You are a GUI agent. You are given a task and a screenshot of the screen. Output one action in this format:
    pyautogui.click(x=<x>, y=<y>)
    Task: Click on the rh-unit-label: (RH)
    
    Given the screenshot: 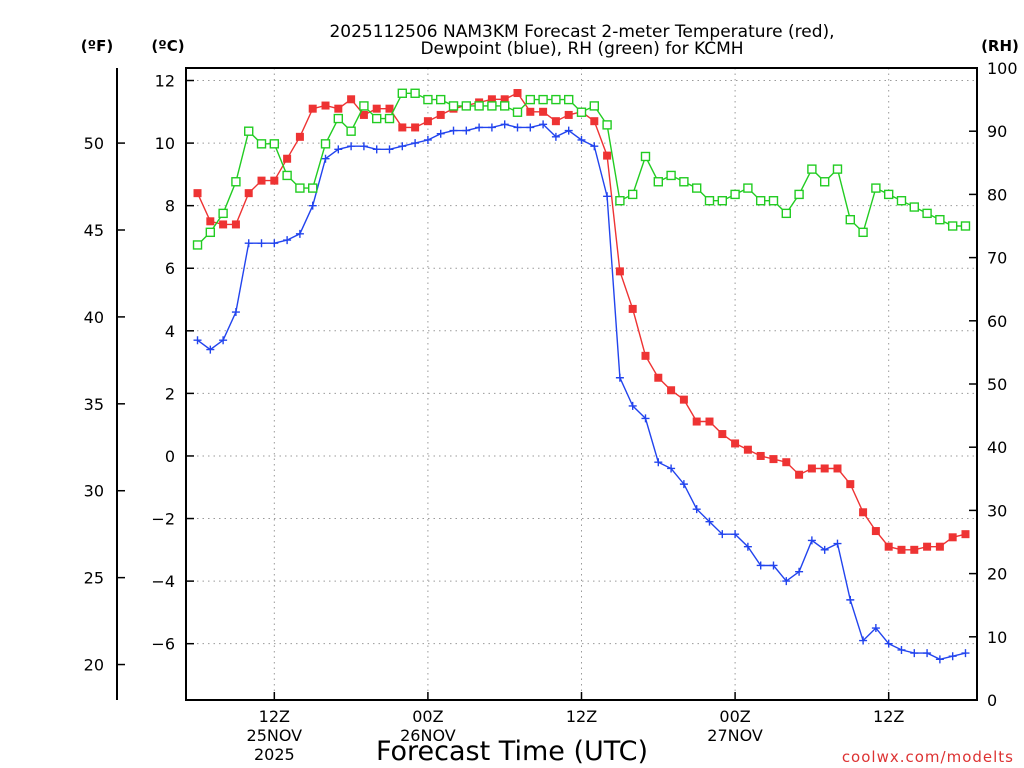 What is the action you would take?
    pyautogui.click(x=1000, y=46)
    